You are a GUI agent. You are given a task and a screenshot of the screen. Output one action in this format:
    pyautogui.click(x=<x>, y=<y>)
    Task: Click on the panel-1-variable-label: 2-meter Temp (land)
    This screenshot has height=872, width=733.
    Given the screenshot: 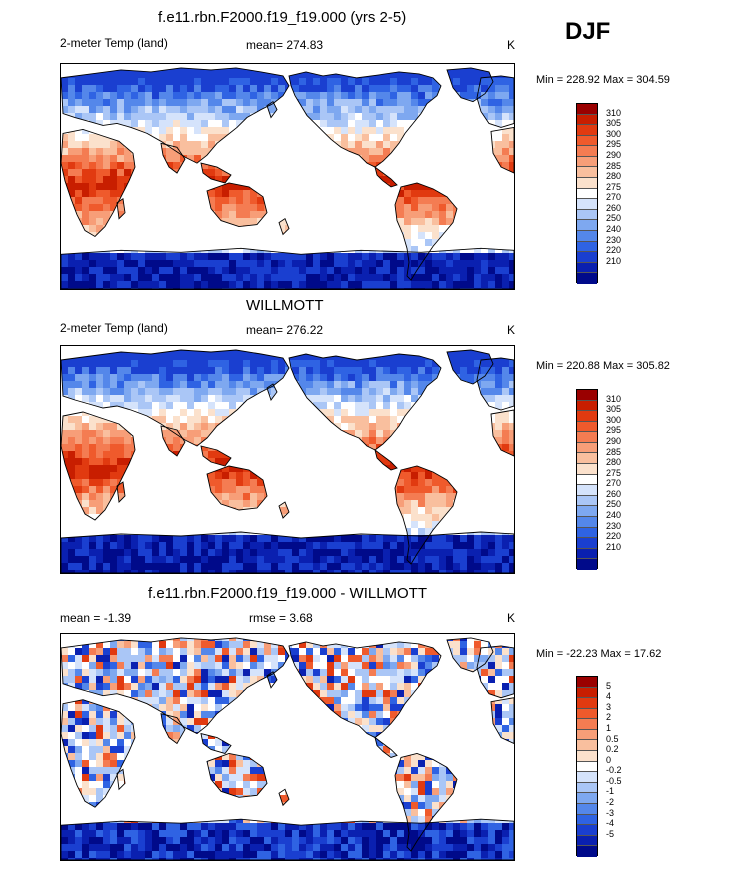 What is the action you would take?
    pyautogui.click(x=114, y=43)
    